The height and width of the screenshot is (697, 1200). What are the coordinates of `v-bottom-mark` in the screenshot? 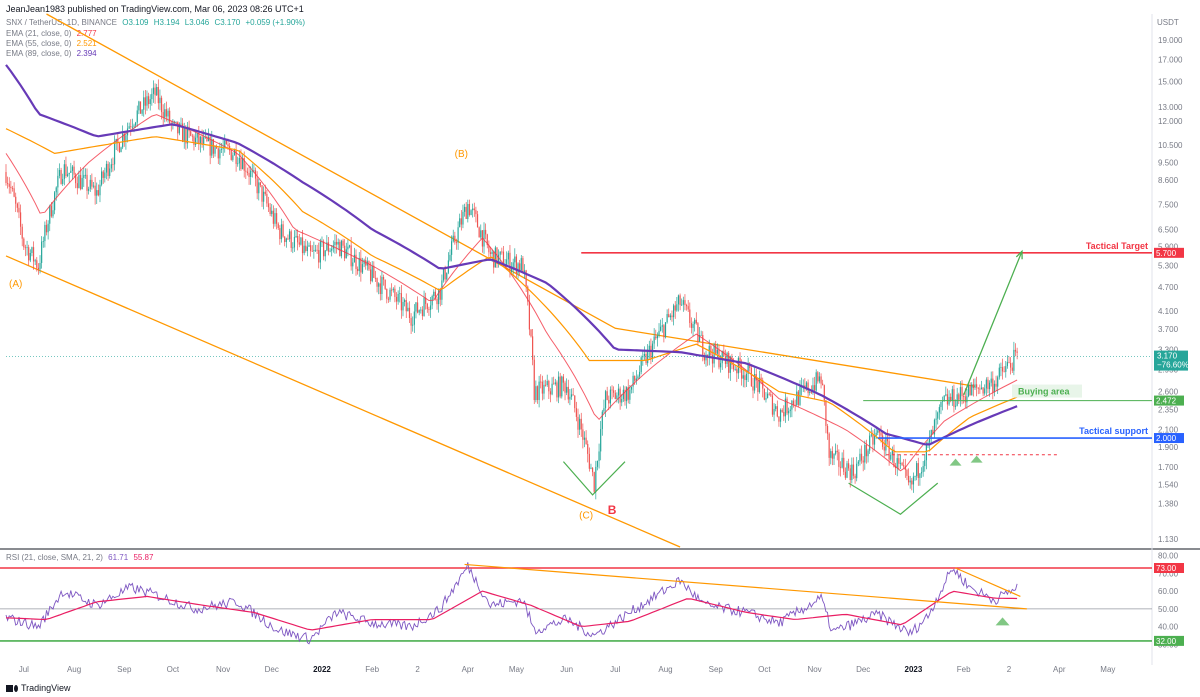 It's located at (594, 478).